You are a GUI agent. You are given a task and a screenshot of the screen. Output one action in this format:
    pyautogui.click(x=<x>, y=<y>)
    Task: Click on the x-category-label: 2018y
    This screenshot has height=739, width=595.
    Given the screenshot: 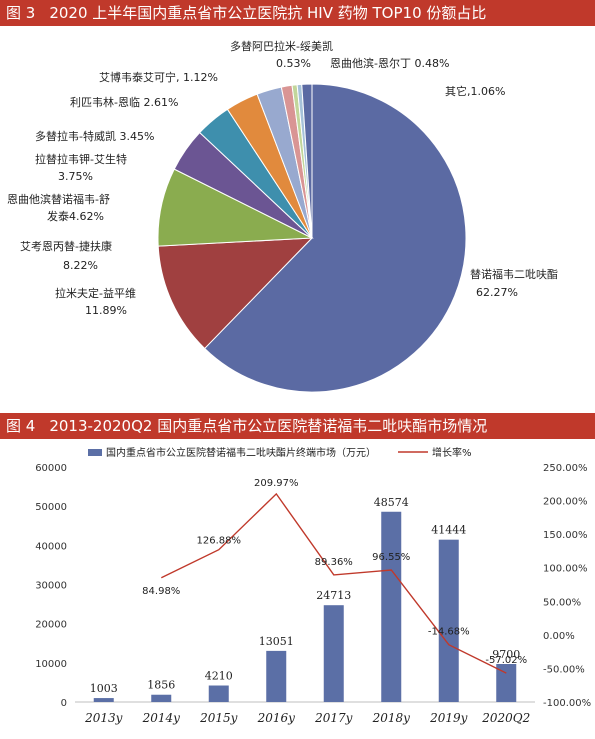 What is the action you would take?
    pyautogui.click(x=391, y=718)
    